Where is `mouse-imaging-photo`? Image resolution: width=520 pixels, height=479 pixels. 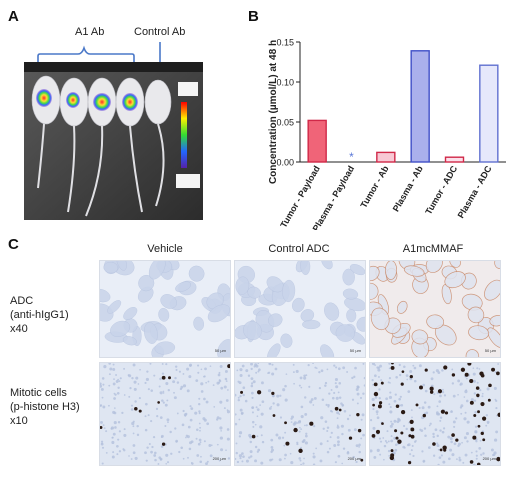 mouse-imaging-photo is located at coordinates (113, 141).